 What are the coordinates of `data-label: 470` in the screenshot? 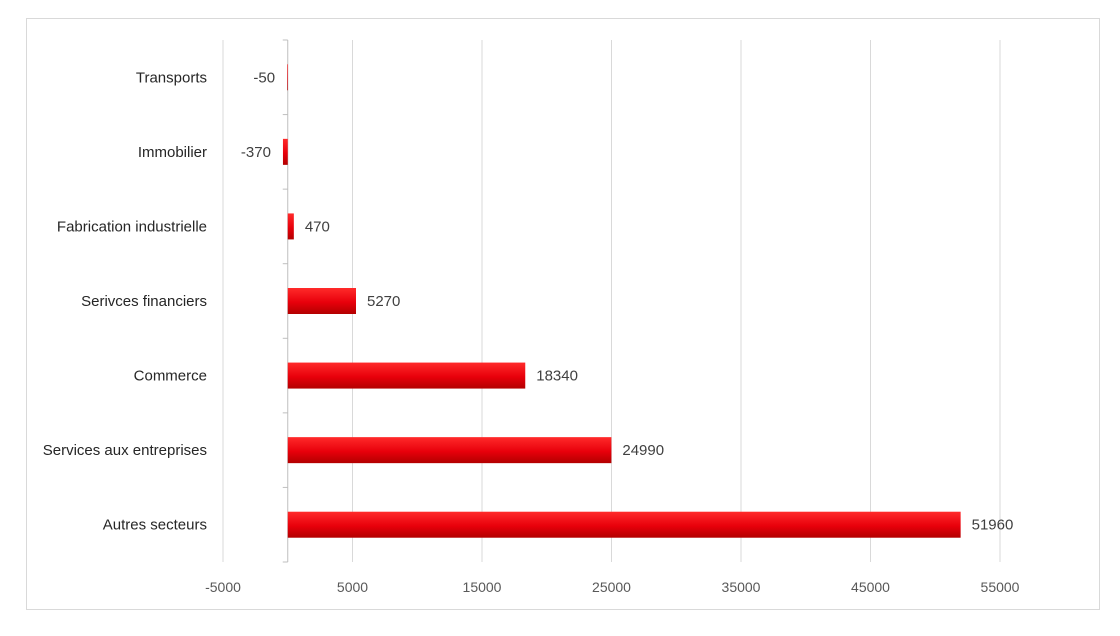 It's located at (317, 226).